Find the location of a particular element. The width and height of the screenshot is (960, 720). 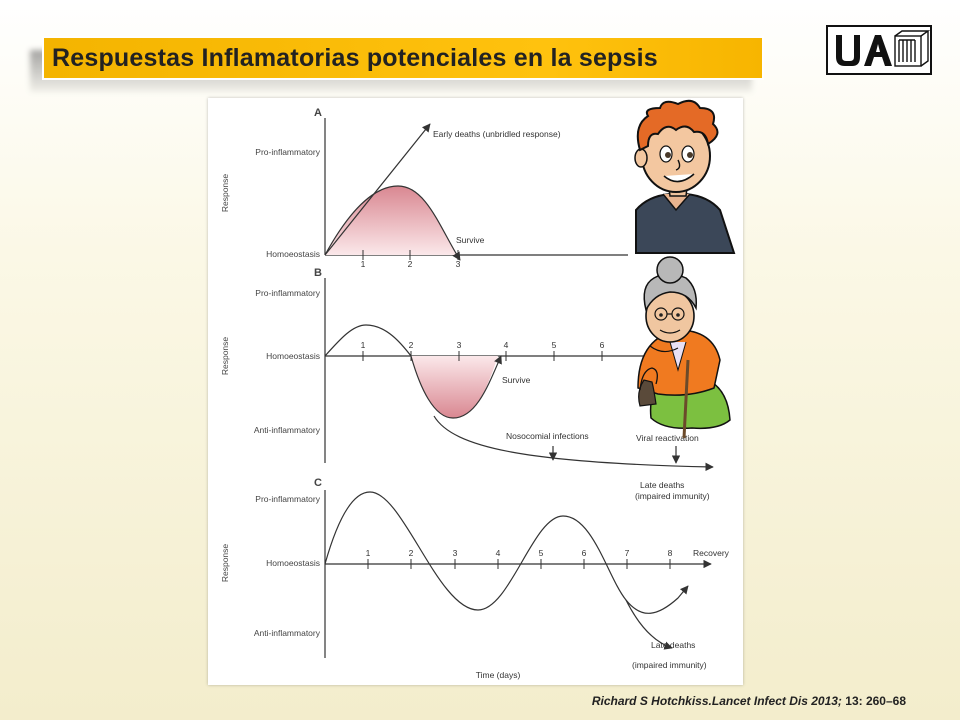

panel-c-impaired-label: (impaired immunity) is located at coordinates (669, 665).